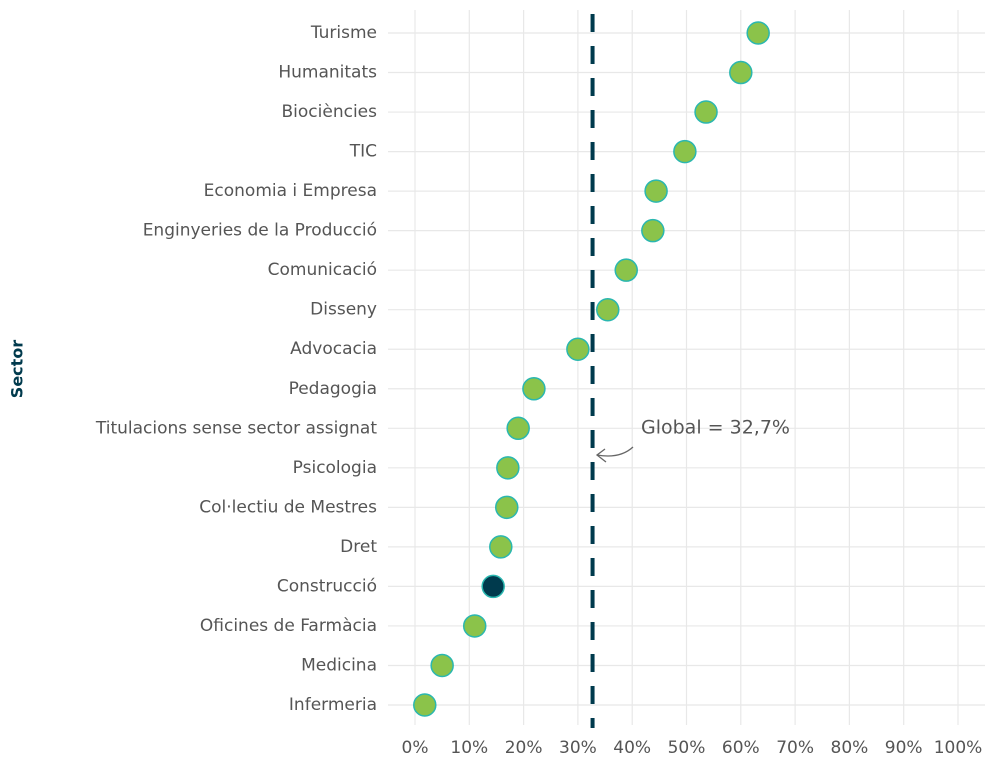 This screenshot has height=760, width=989. Describe the element at coordinates (795, 748) in the screenshot. I see `x-tick-label: 70%` at that location.